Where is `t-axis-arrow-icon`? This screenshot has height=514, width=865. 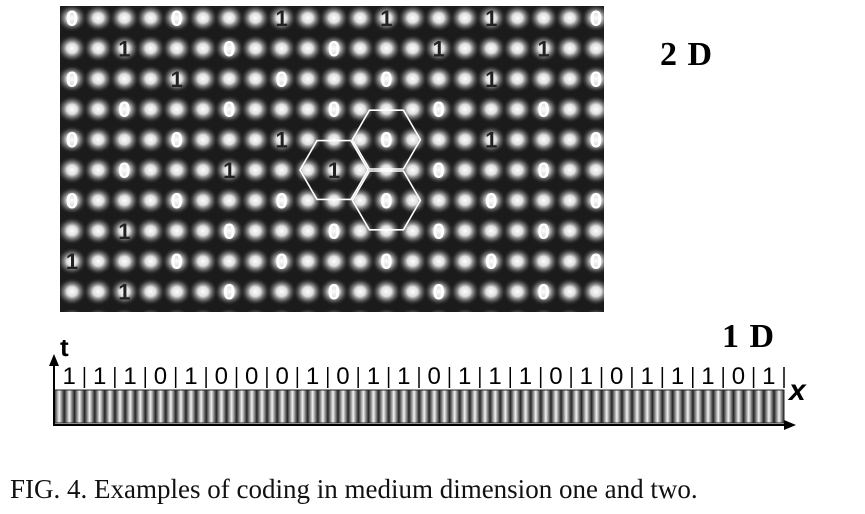 t-axis-arrow-icon is located at coordinates (54, 360).